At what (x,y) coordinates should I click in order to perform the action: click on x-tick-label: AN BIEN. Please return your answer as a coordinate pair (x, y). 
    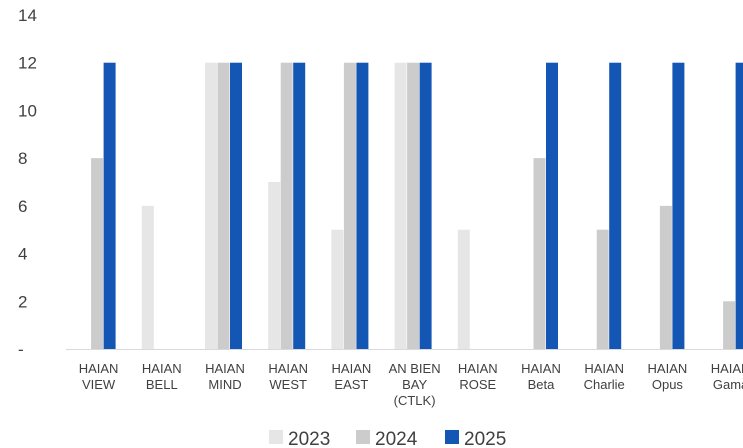
    Looking at the image, I should click on (415, 368).